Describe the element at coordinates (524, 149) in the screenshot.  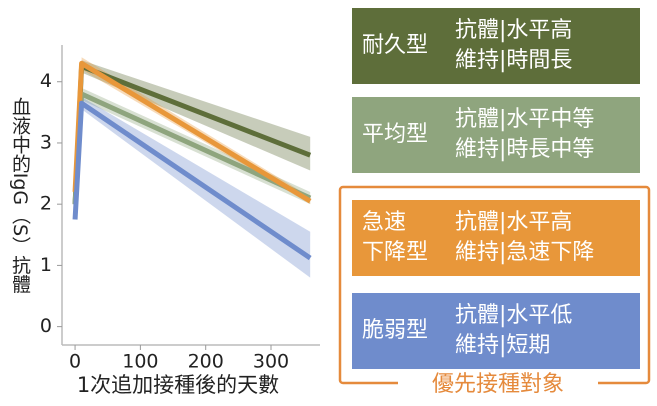
I see `legend-description: 維持|時長中等` at that location.